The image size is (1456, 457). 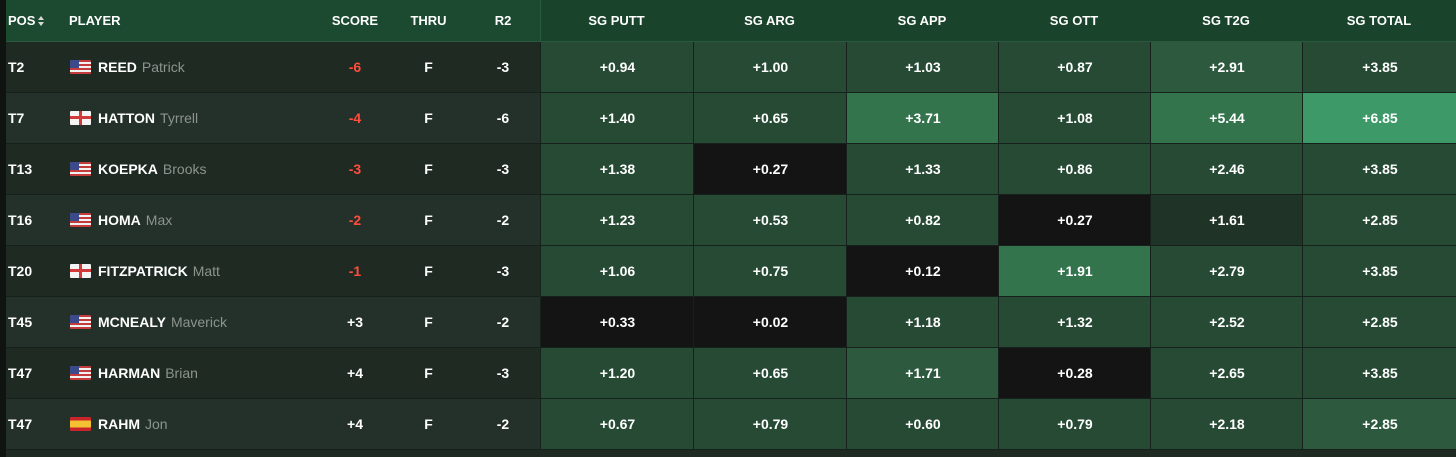 I want to click on player-last-name: HARMAN, so click(x=129, y=373).